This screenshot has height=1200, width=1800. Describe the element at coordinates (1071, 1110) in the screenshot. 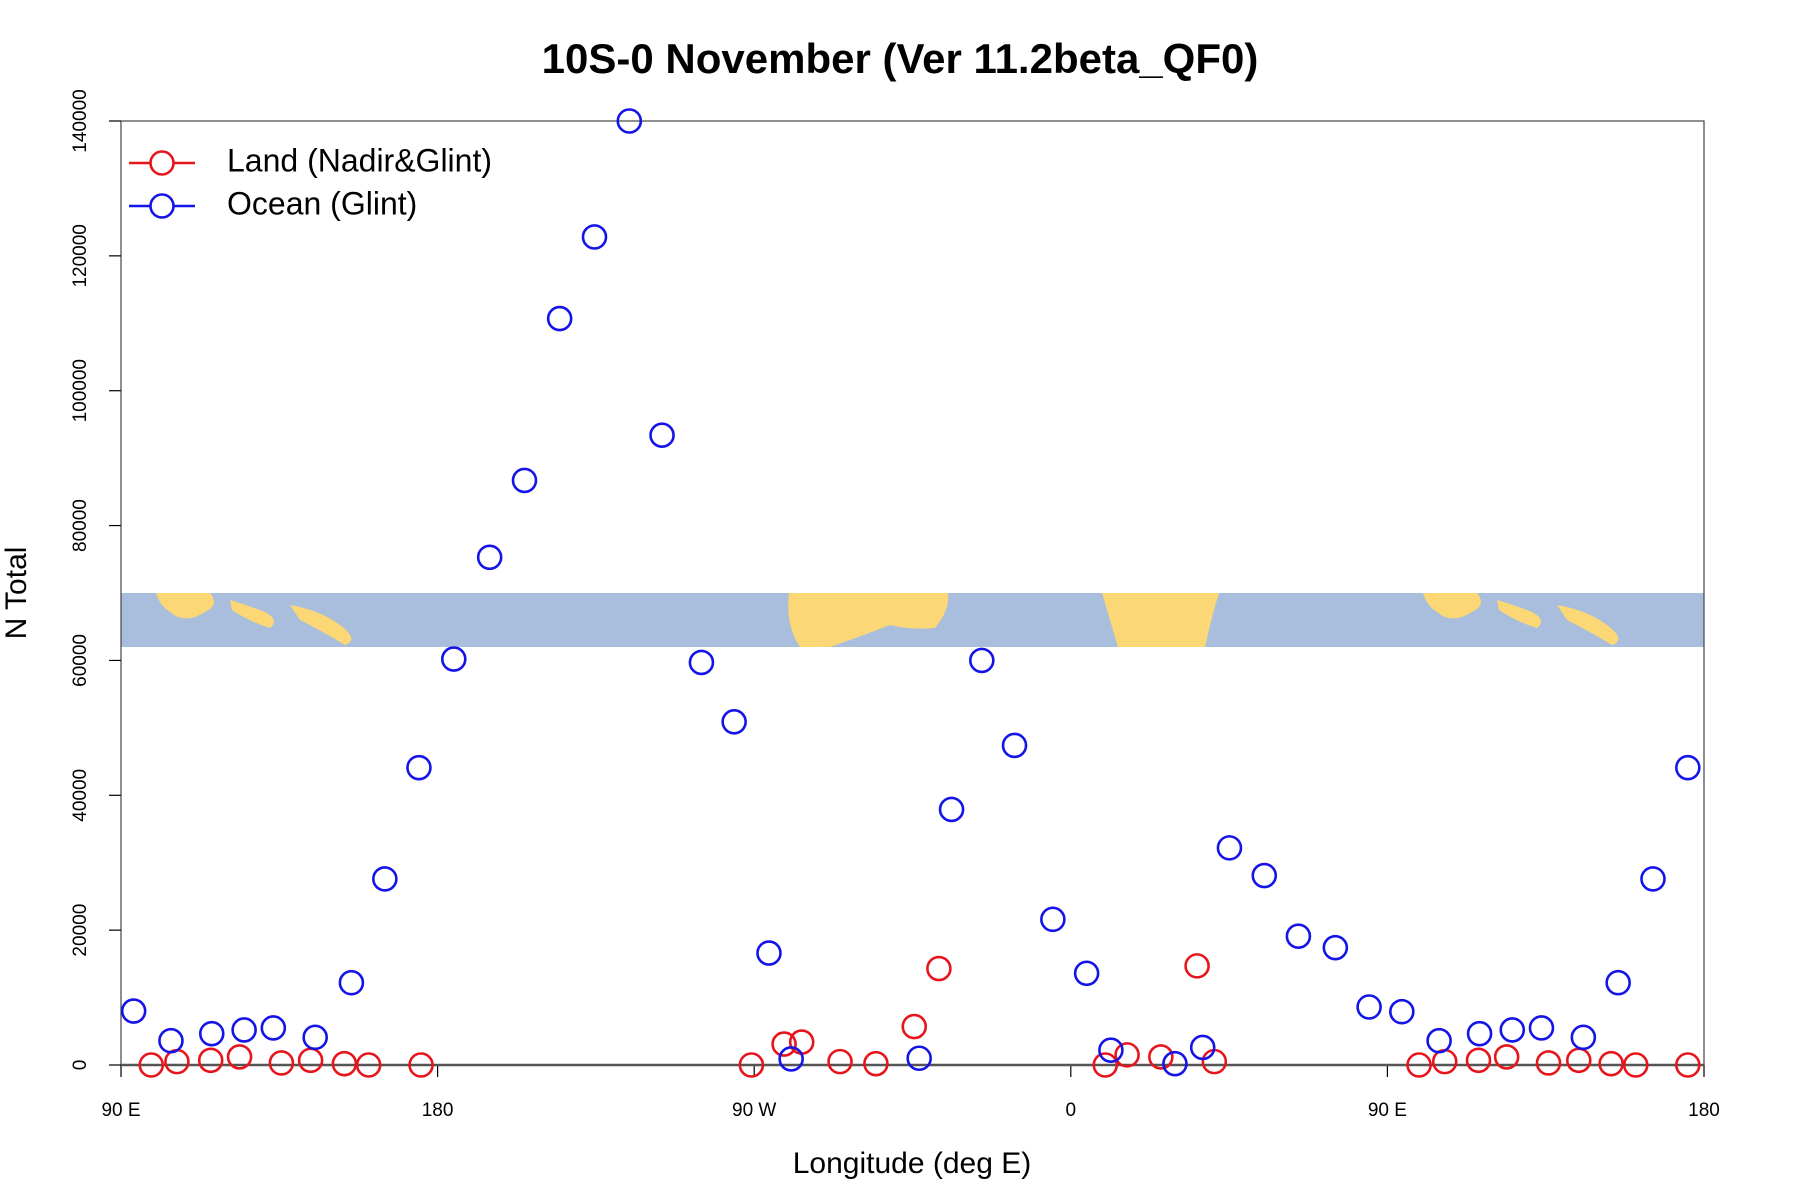

I see `x-tick-label: 0` at that location.